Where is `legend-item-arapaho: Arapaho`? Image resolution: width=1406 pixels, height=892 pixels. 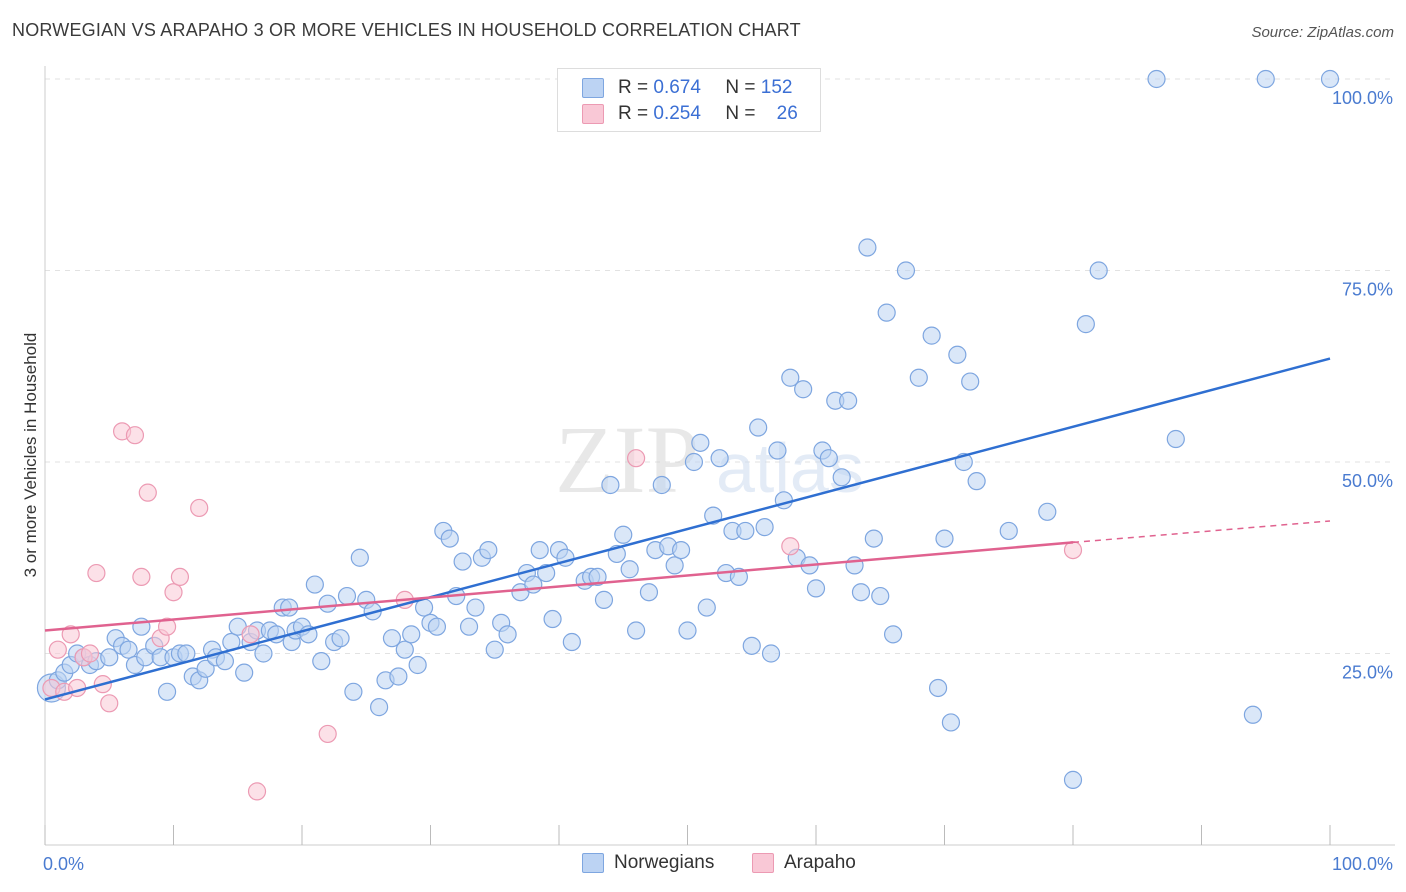
legend-item-arapaho: Arapaho is located at coordinates (804, 863).